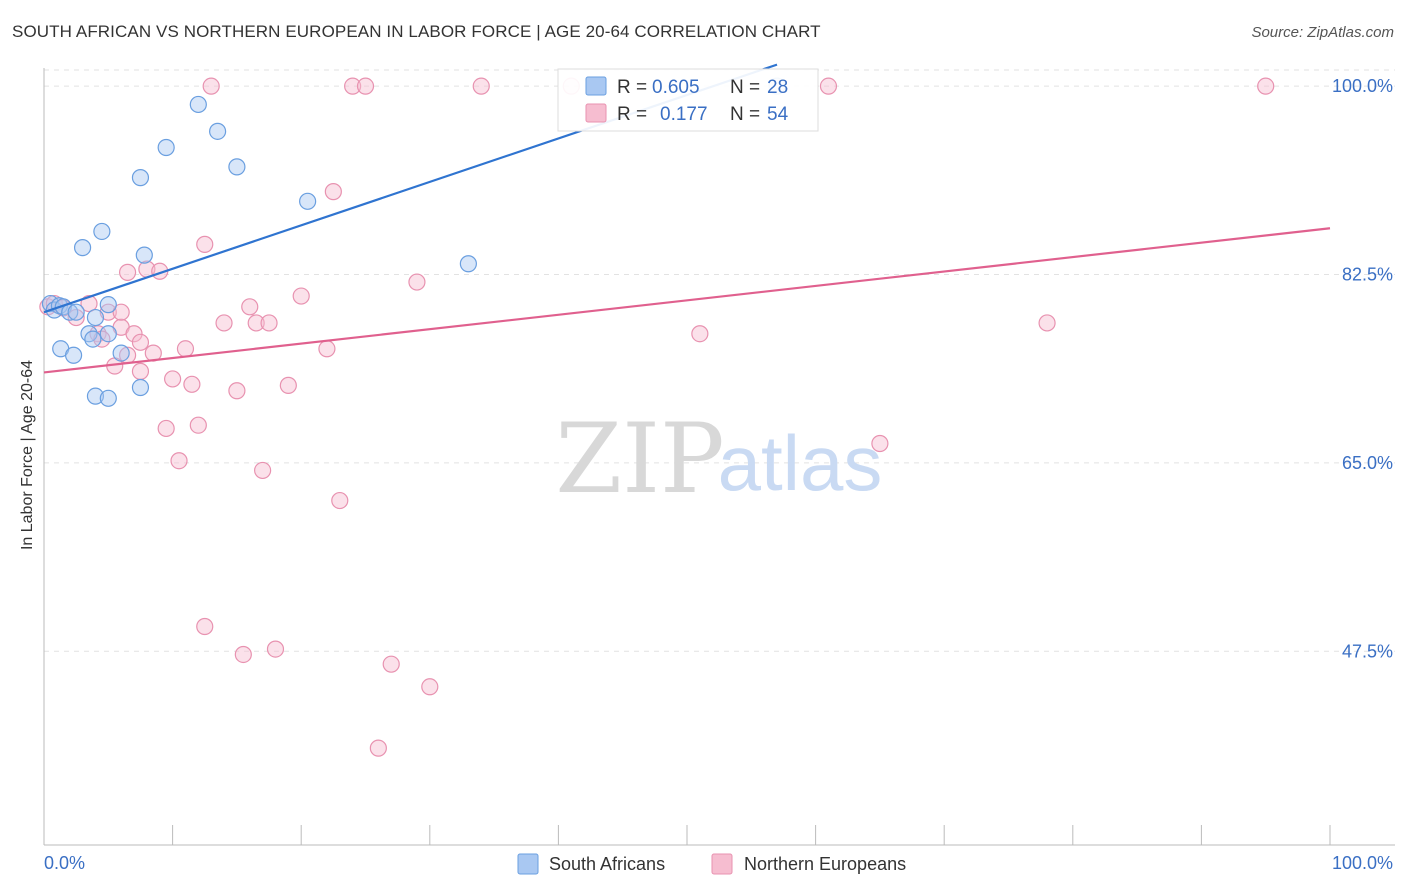 This screenshot has width=1406, height=892. What do you see at coordinates (745, 114) in the screenshot?
I see `stats-n-label-pink: N =` at bounding box center [745, 114].